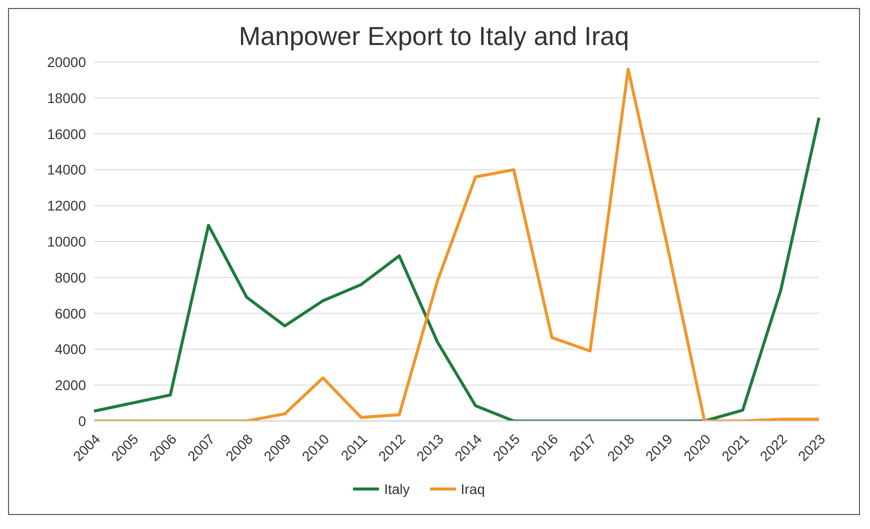 The height and width of the screenshot is (529, 870). Describe the element at coordinates (472, 489) in the screenshot. I see `legend-label: Iraq` at that location.